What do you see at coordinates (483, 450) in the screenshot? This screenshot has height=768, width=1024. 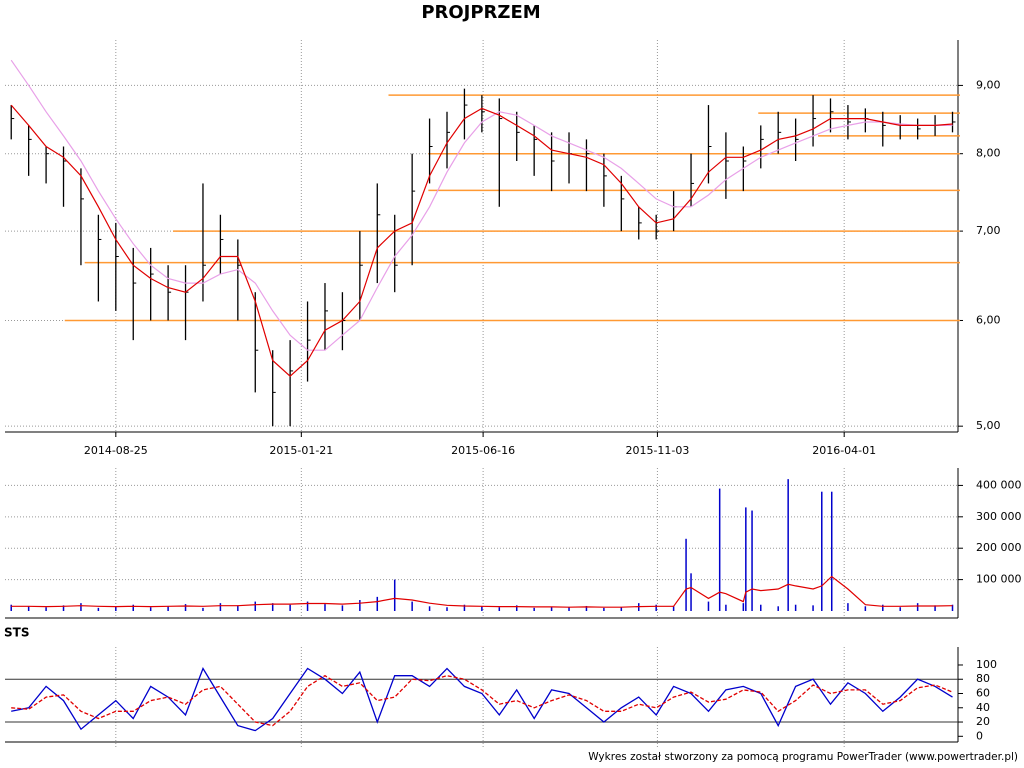 I see `x-tick-label: 2015-06-16` at bounding box center [483, 450].